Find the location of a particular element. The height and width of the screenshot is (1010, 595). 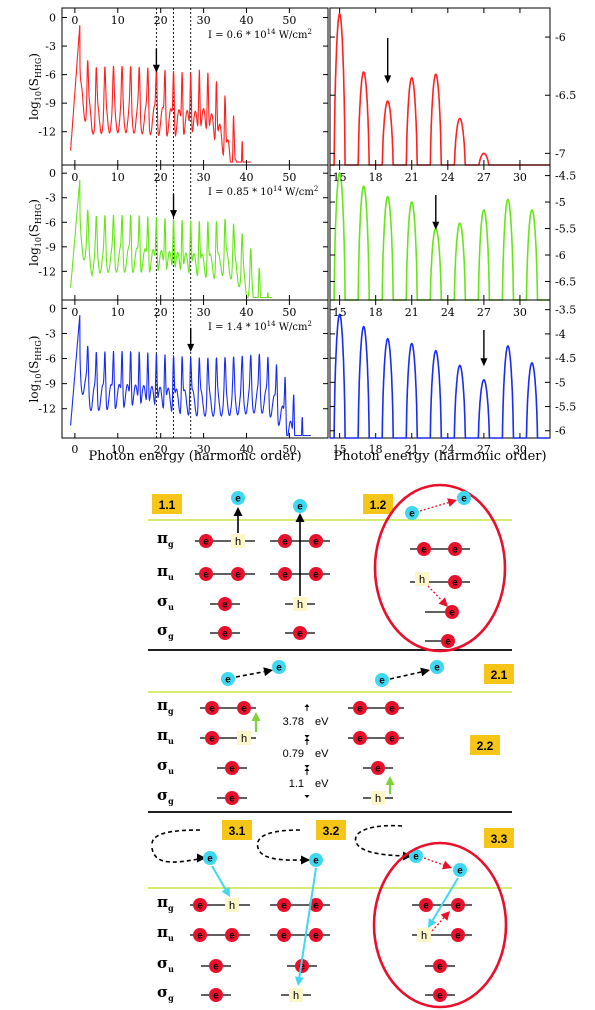

x-tick-label: 50 is located at coordinates (289, 177).